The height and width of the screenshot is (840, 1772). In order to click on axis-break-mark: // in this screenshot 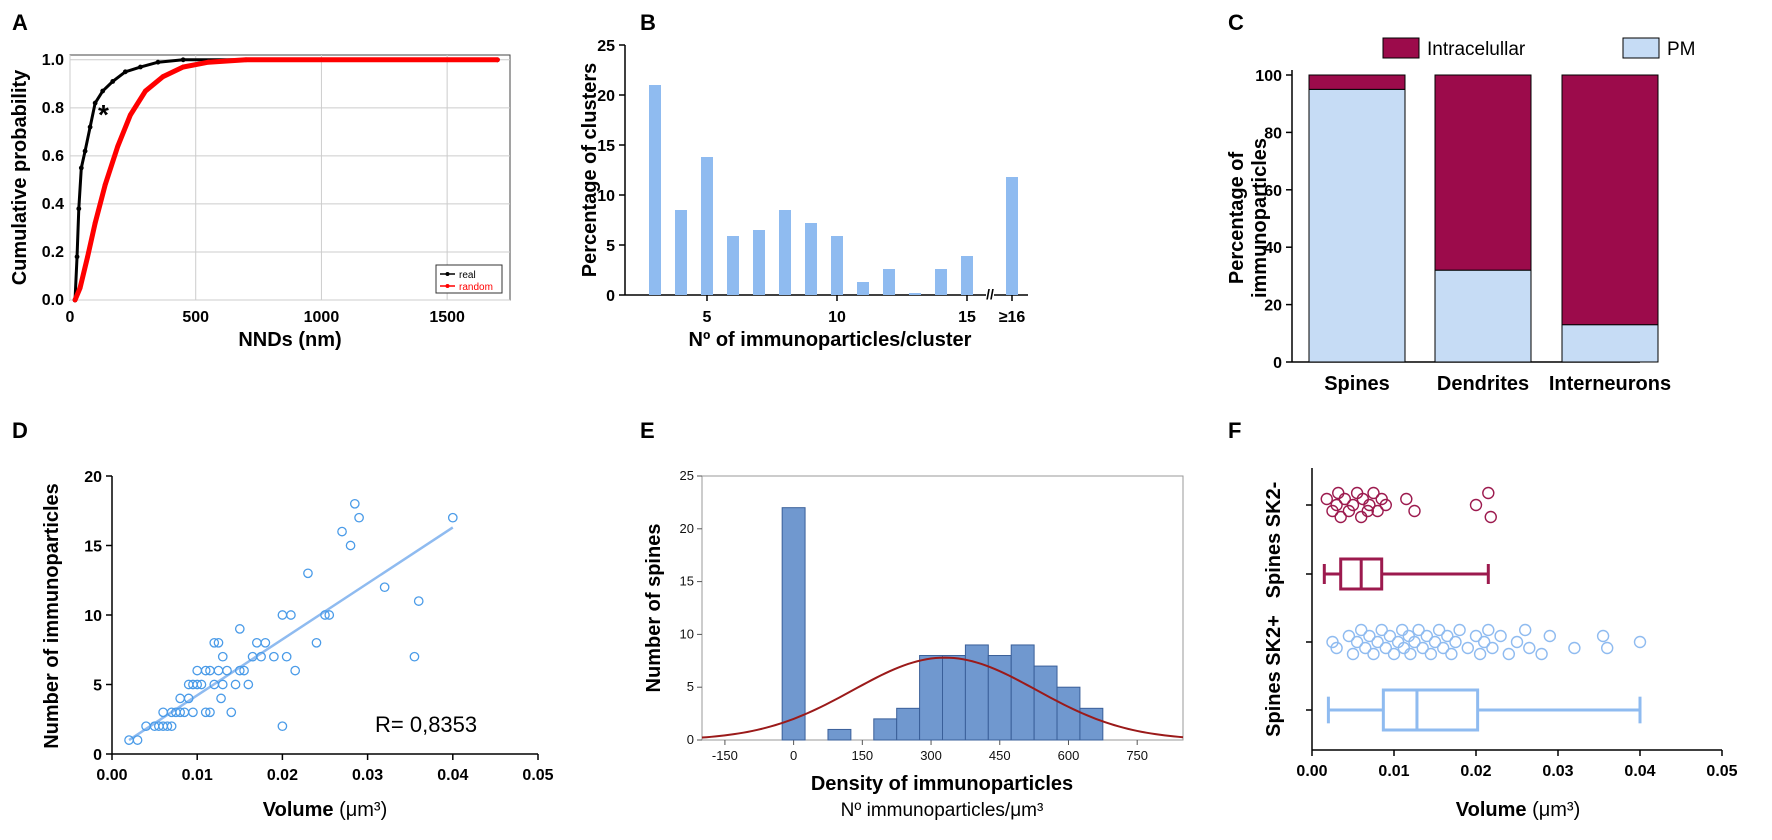, I will do `click(990, 294)`.